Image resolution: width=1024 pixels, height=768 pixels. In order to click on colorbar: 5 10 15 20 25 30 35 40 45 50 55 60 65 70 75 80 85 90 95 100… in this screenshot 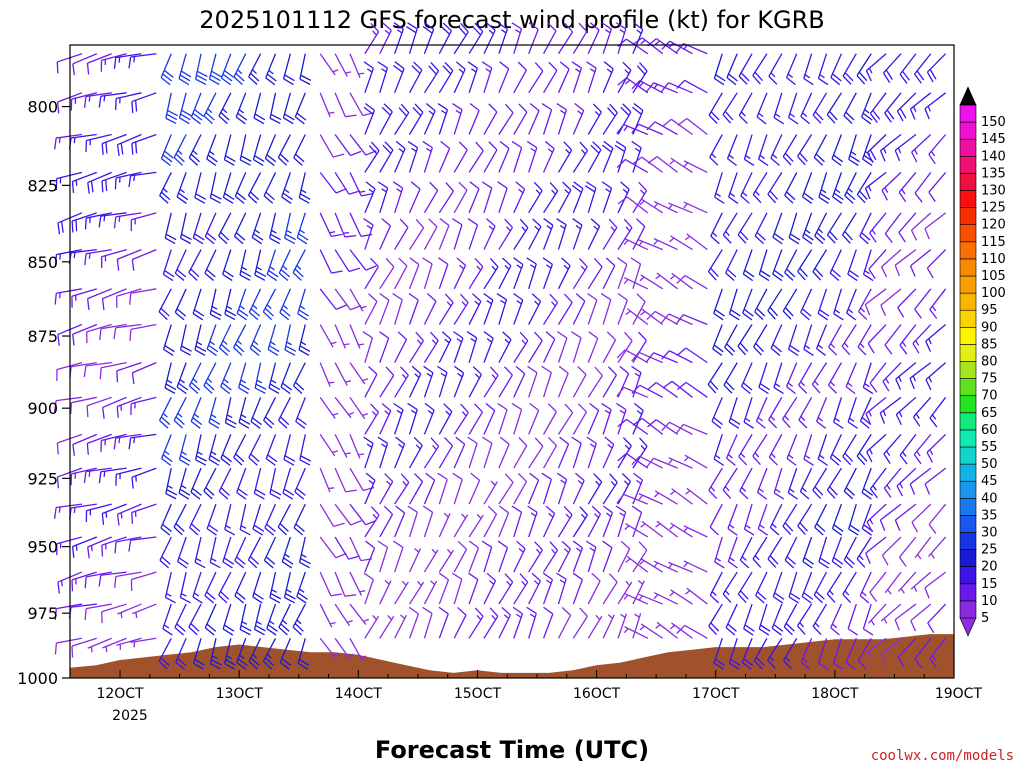, I will do `click(982, 361)`.